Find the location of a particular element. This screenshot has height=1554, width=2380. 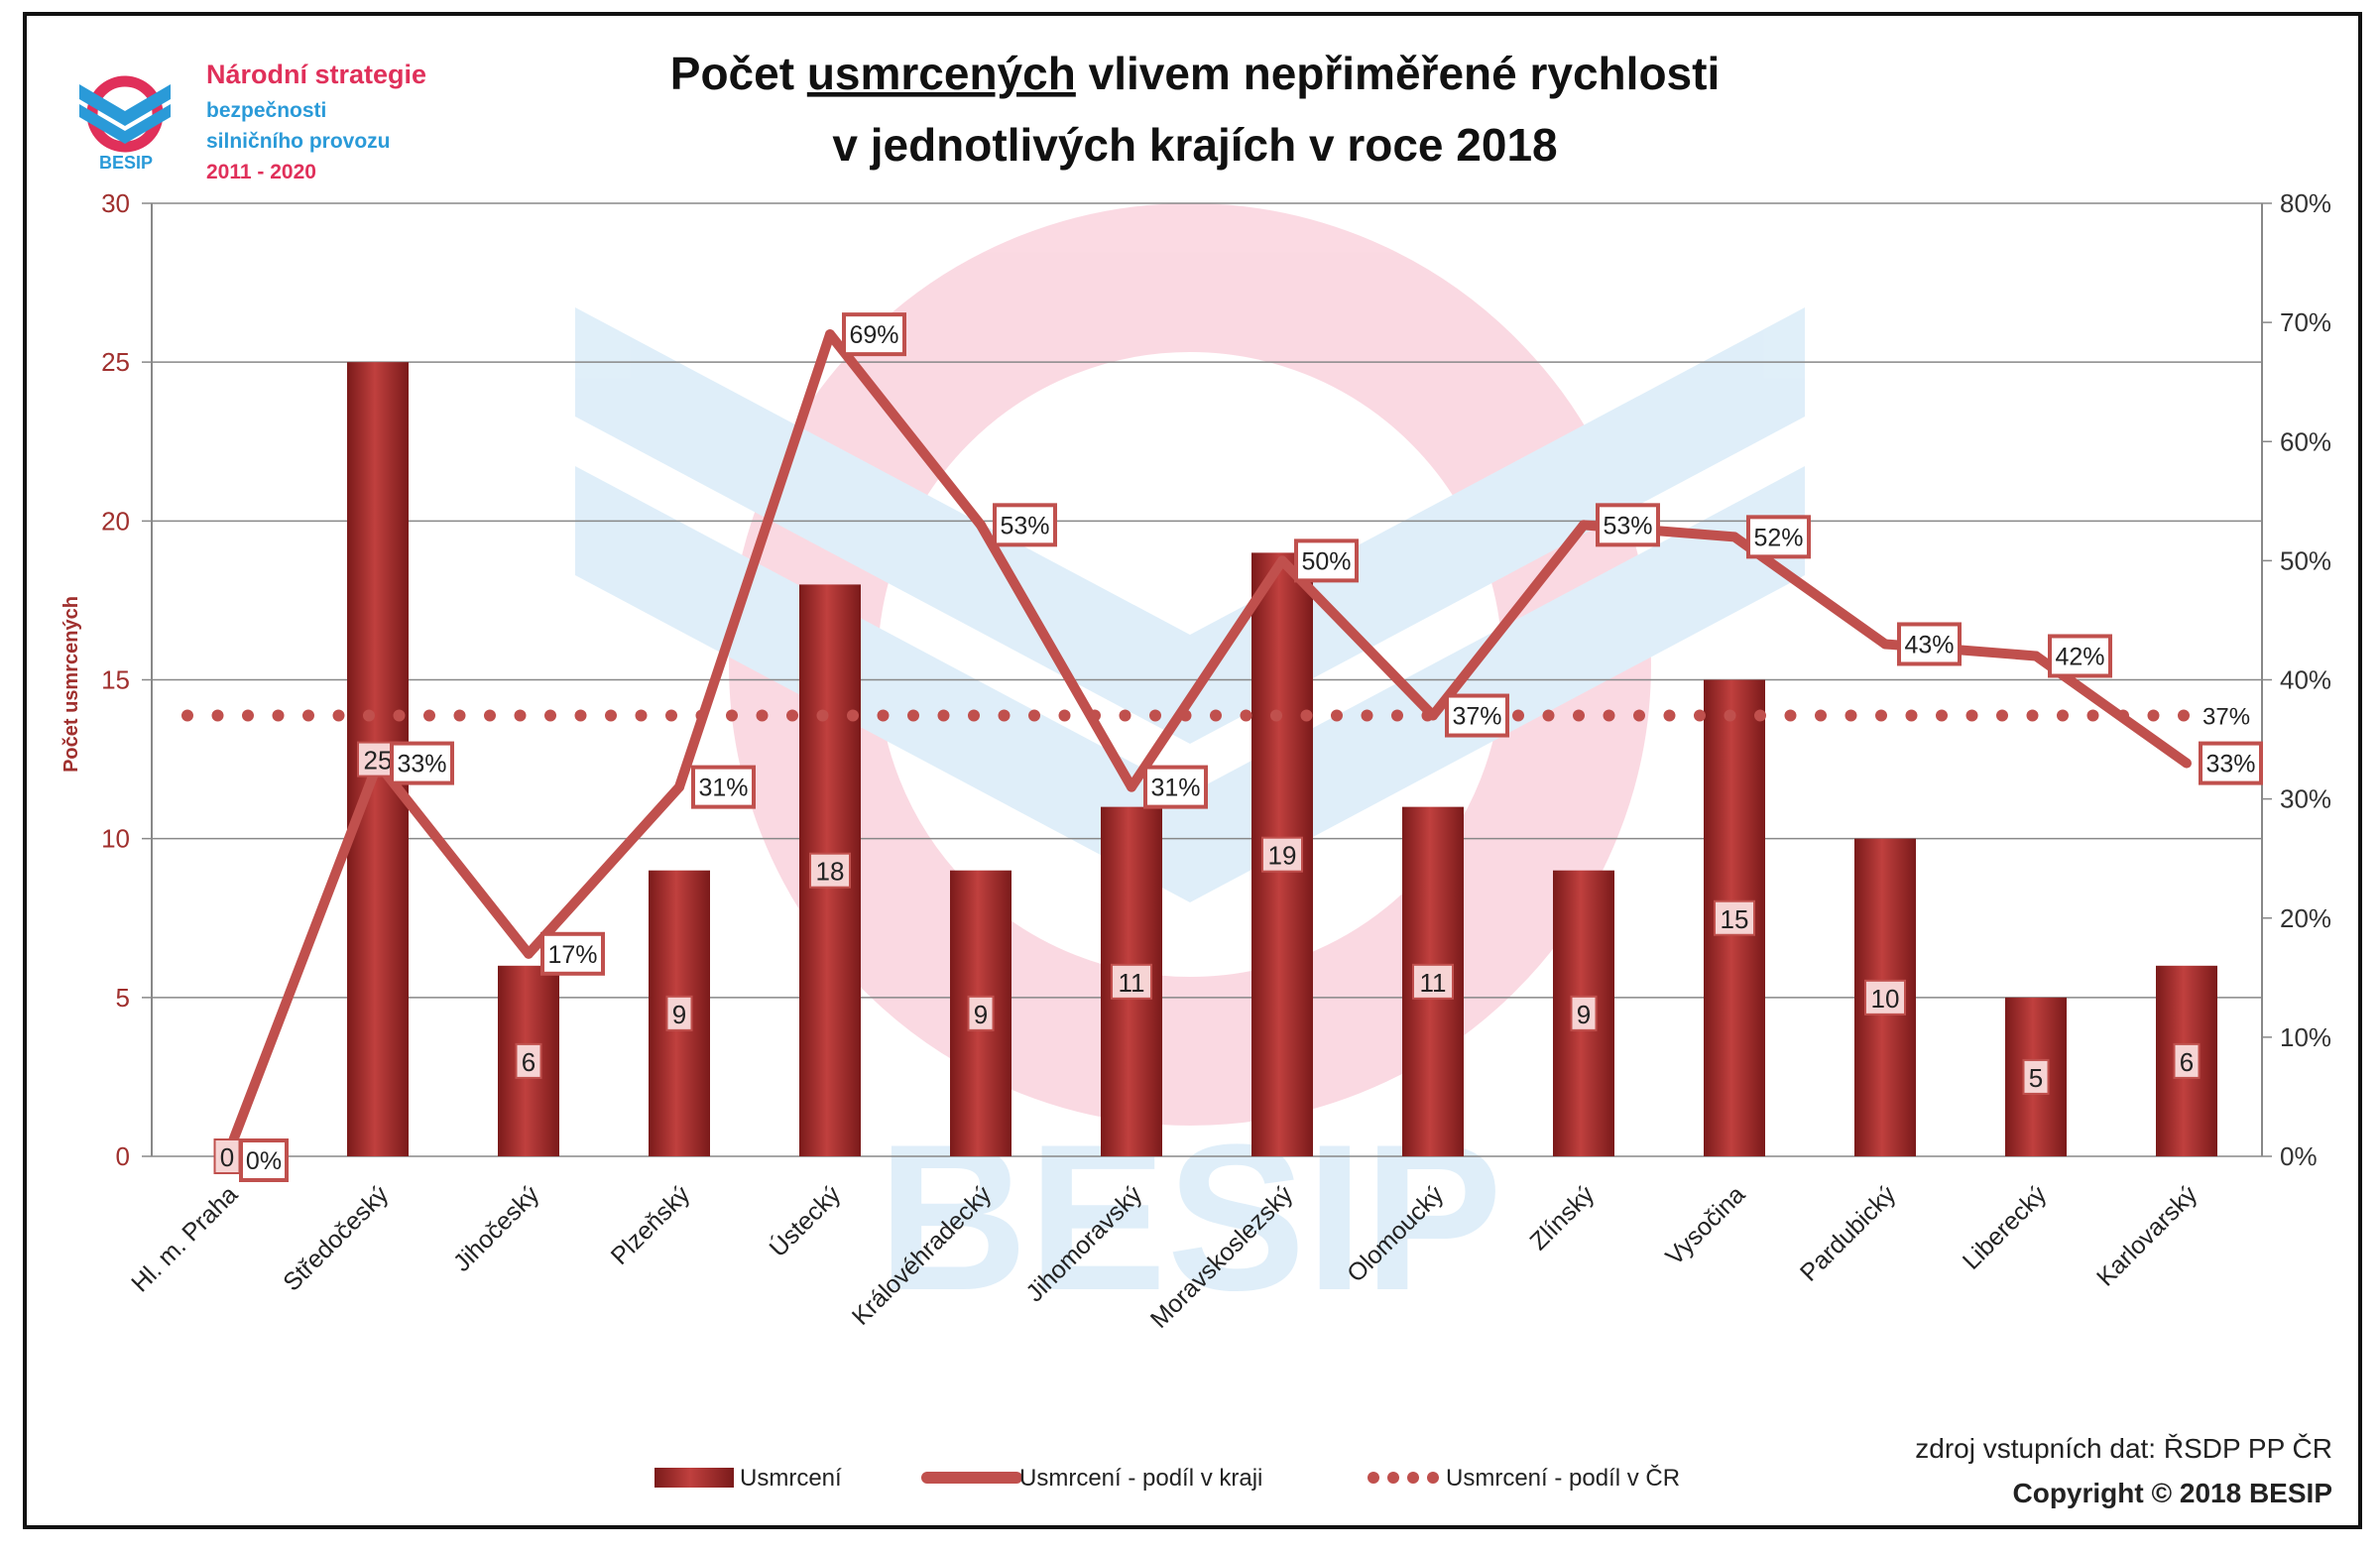

line-value-label: 0% is located at coordinates (264, 1161).